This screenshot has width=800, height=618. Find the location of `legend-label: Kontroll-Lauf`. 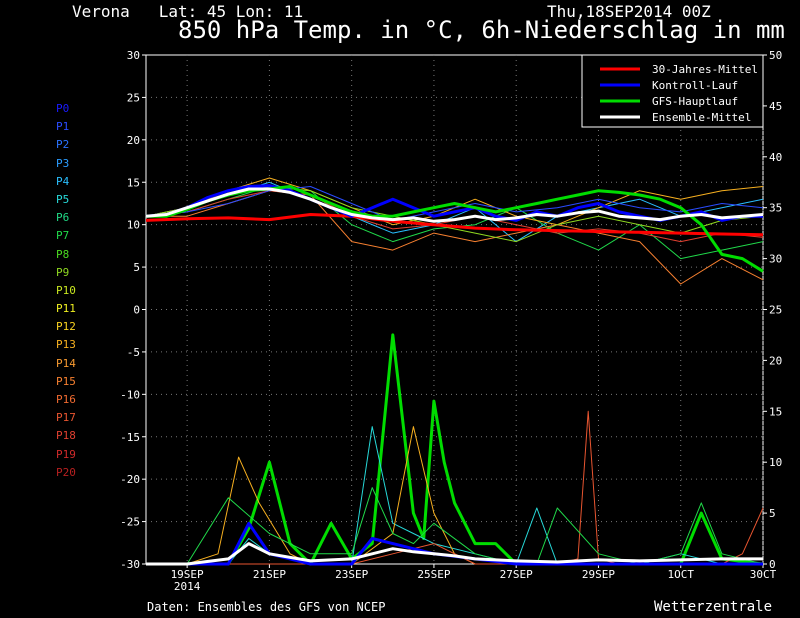

legend-label: Kontroll-Lauf is located at coordinates (695, 85).